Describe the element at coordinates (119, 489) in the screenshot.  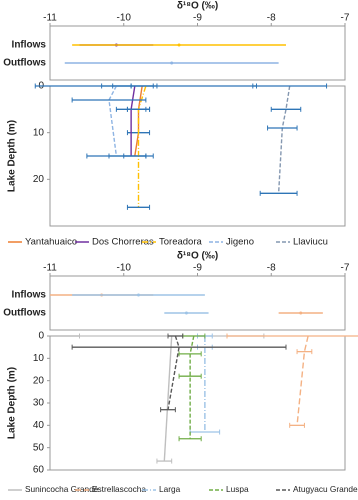
I see `legend-label: Estrellascocha` at that location.